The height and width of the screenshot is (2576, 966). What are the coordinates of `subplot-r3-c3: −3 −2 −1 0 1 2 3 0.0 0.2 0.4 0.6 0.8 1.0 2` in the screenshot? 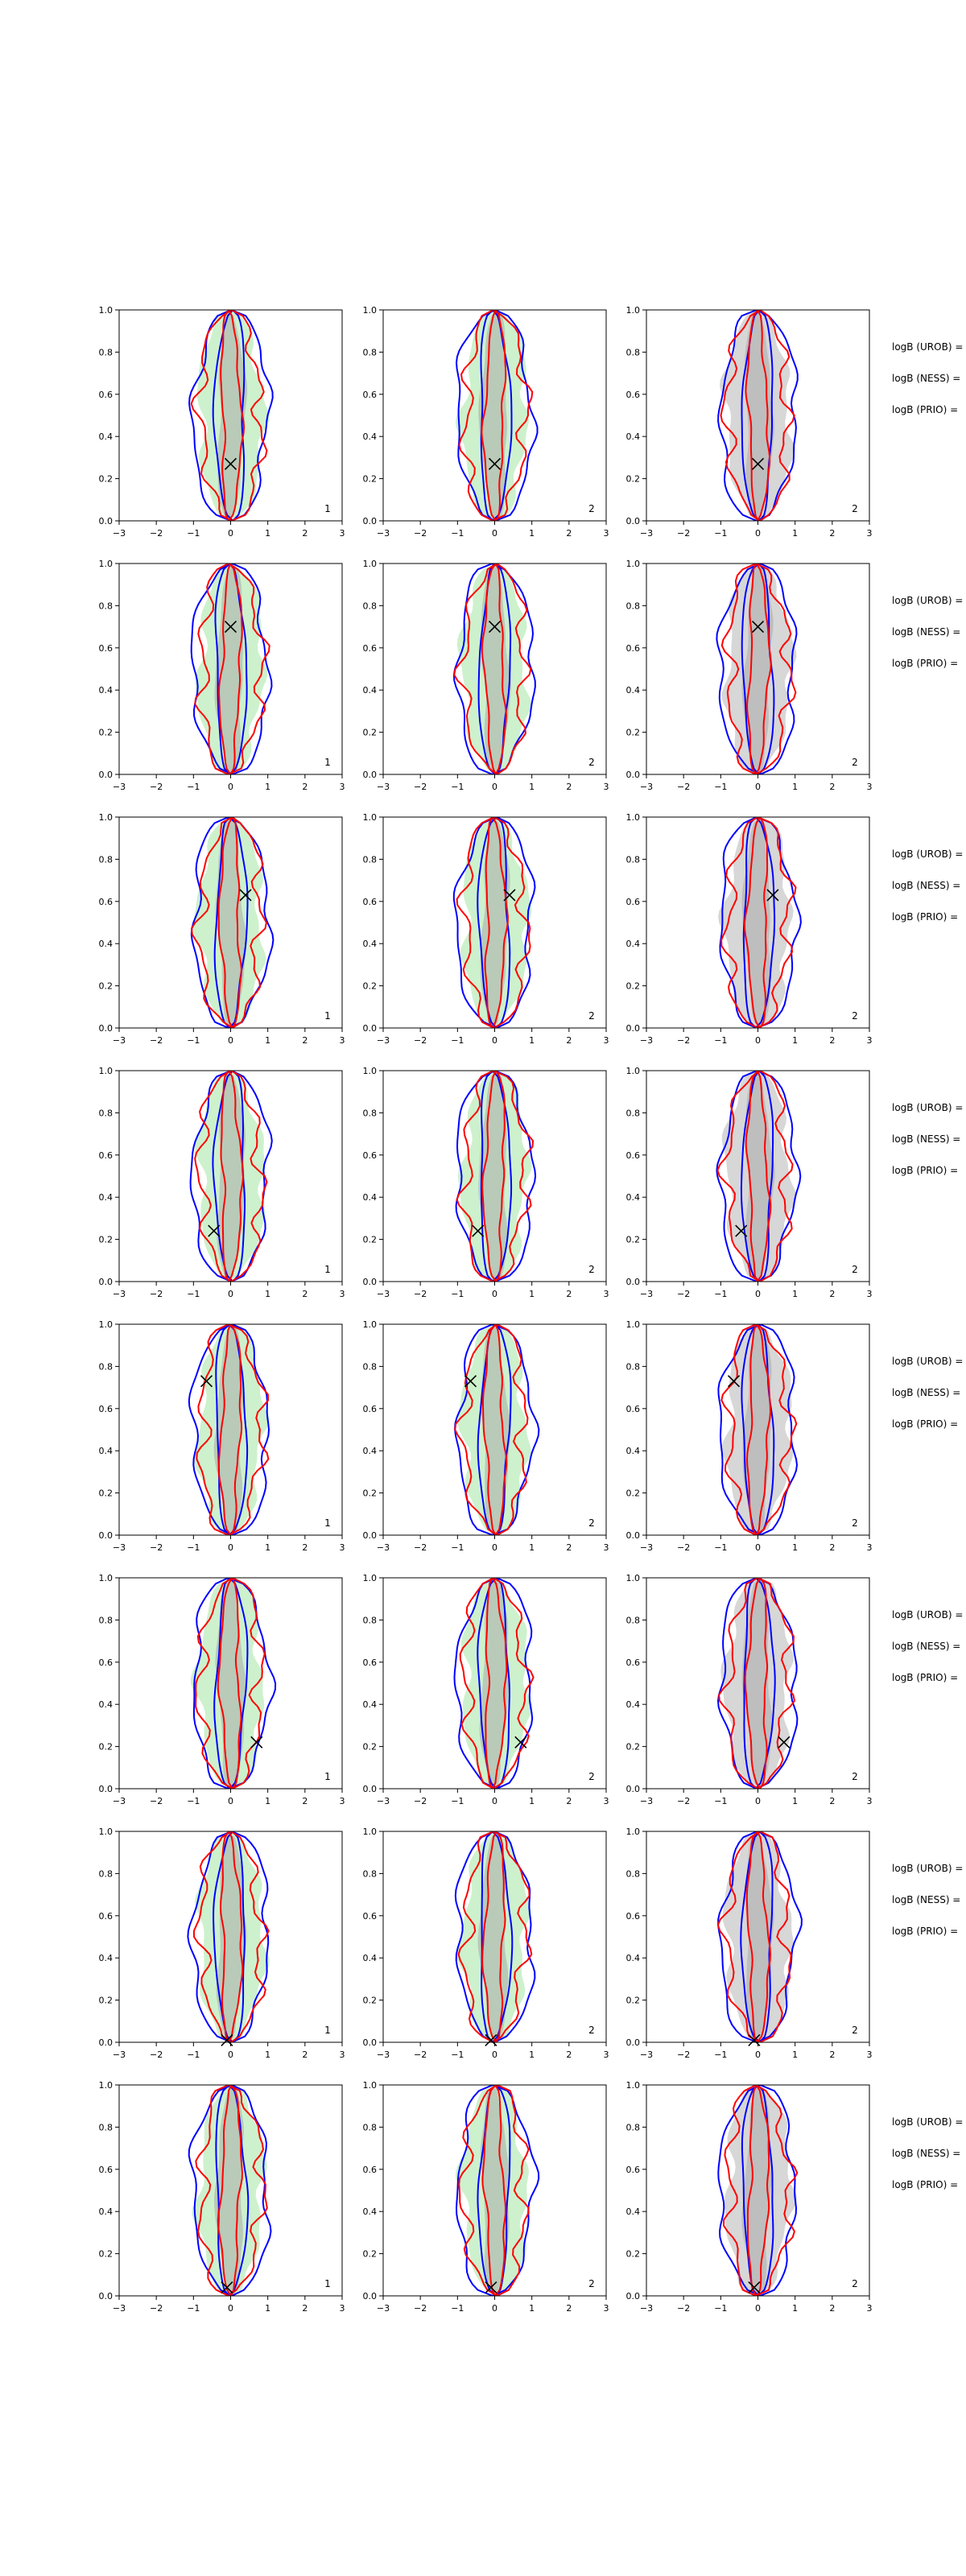 It's located at (749, 929).